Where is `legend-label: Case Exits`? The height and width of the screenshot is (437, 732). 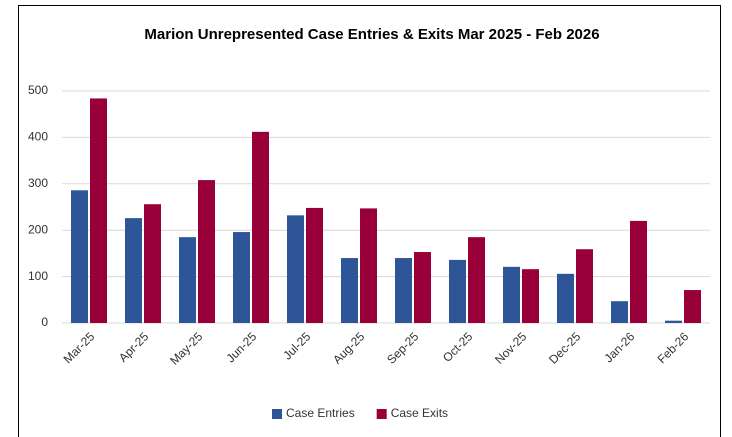 legend-label: Case Exits is located at coordinates (419, 413).